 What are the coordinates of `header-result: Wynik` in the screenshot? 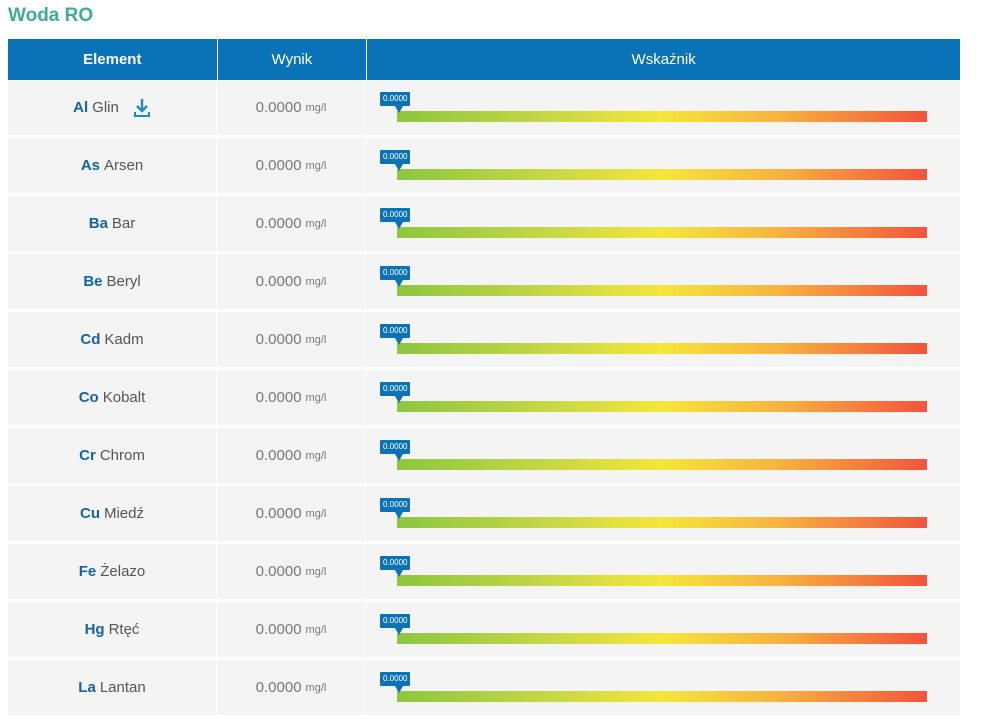 It's located at (293, 59).